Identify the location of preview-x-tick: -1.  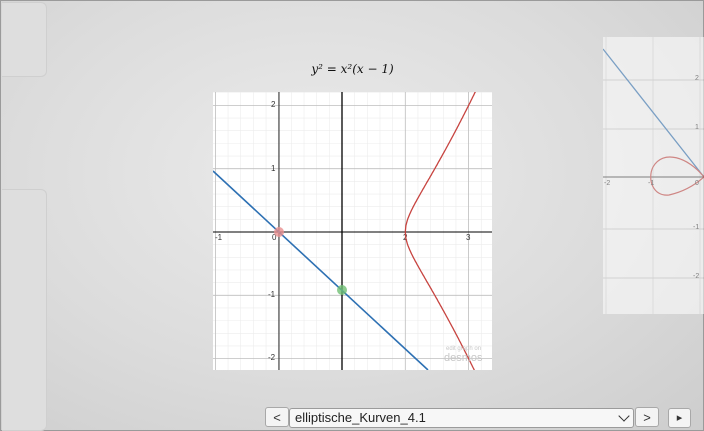
(651, 183).